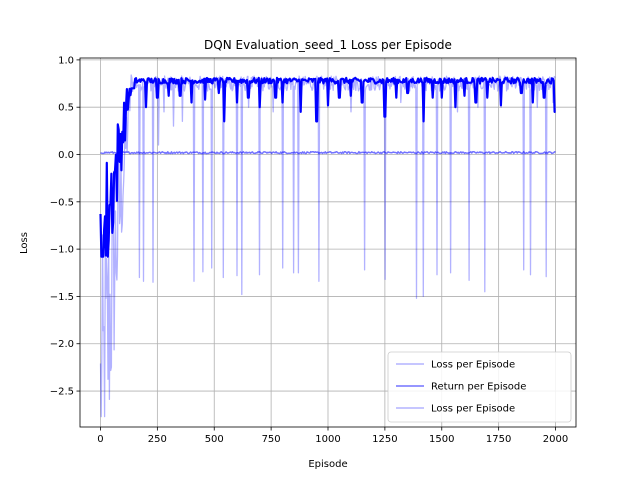 The width and height of the screenshot is (640, 484). What do you see at coordinates (327, 439) in the screenshot?
I see `x-tick-label: 1000` at bounding box center [327, 439].